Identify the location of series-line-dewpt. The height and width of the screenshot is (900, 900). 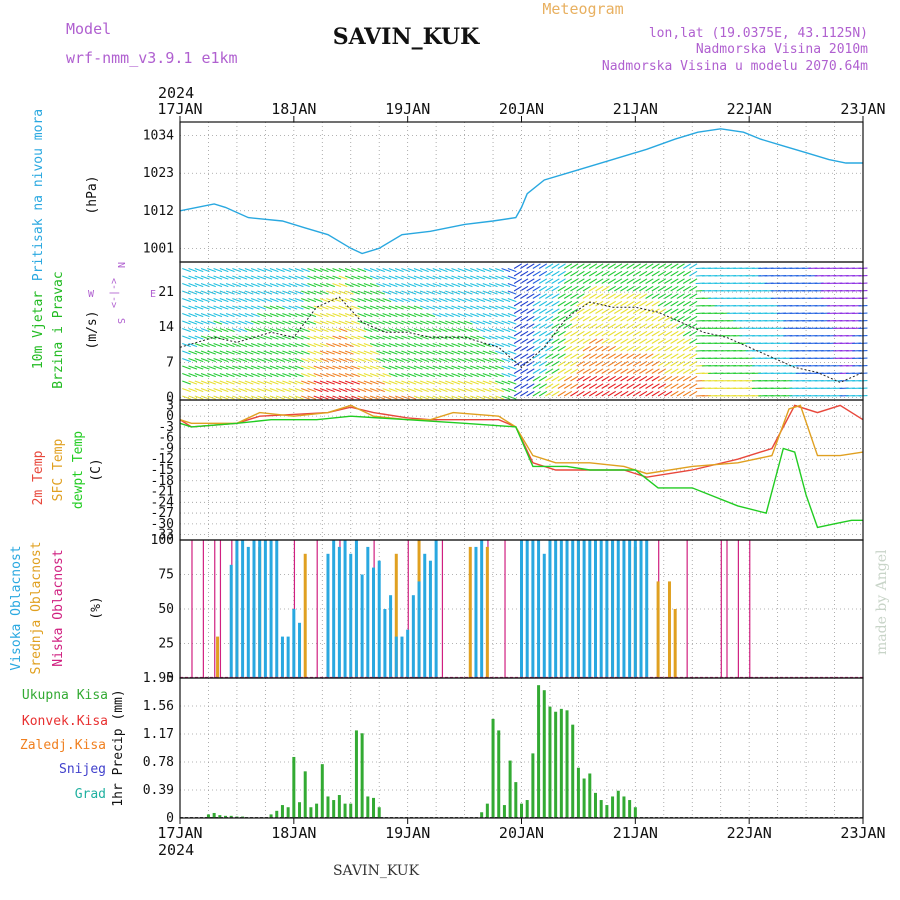
(521, 472).